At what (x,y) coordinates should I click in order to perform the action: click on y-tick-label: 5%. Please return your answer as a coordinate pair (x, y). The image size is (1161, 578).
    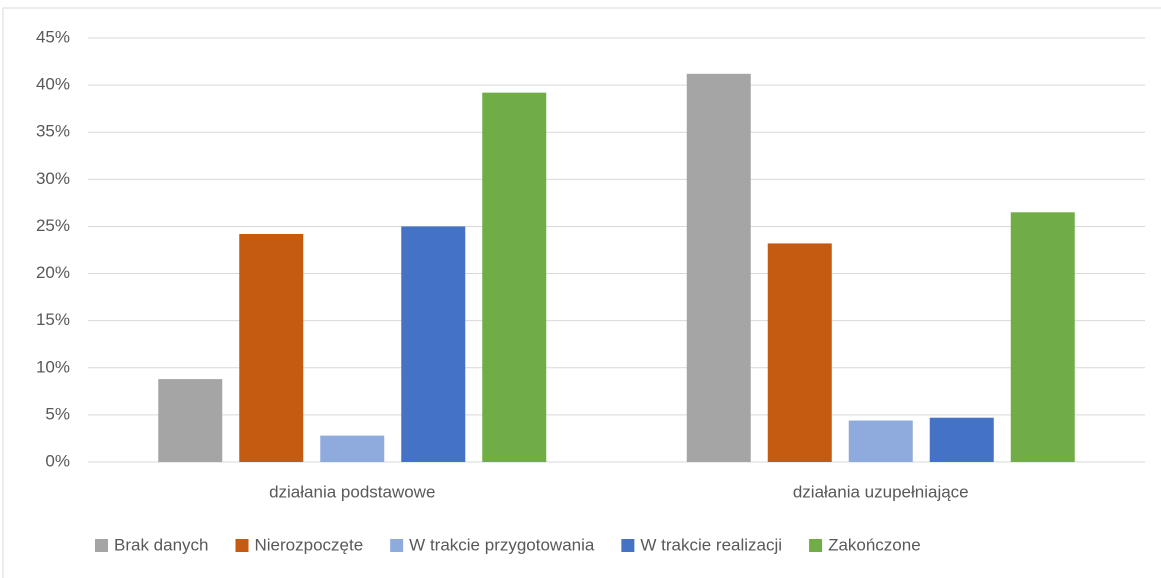
    Looking at the image, I should click on (57, 413).